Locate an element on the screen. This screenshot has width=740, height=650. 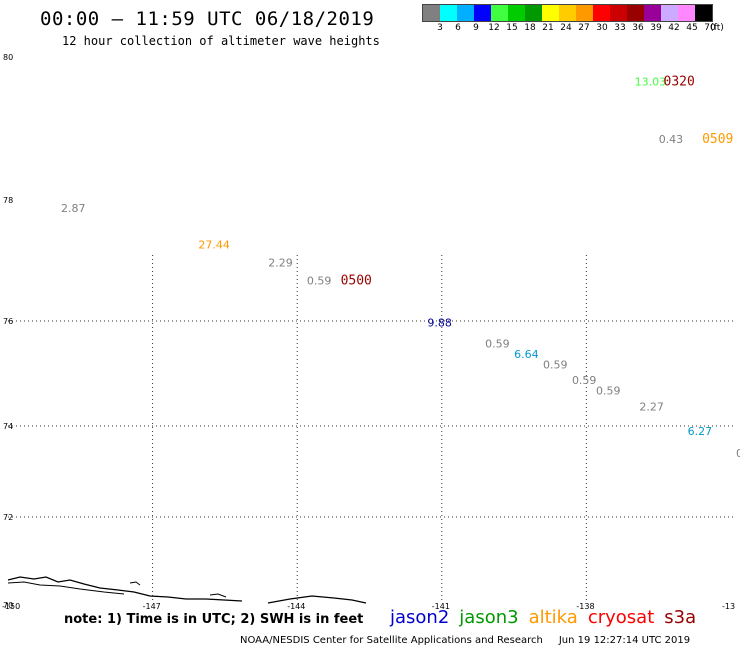
satellite-label: cryosat is located at coordinates (621, 617).